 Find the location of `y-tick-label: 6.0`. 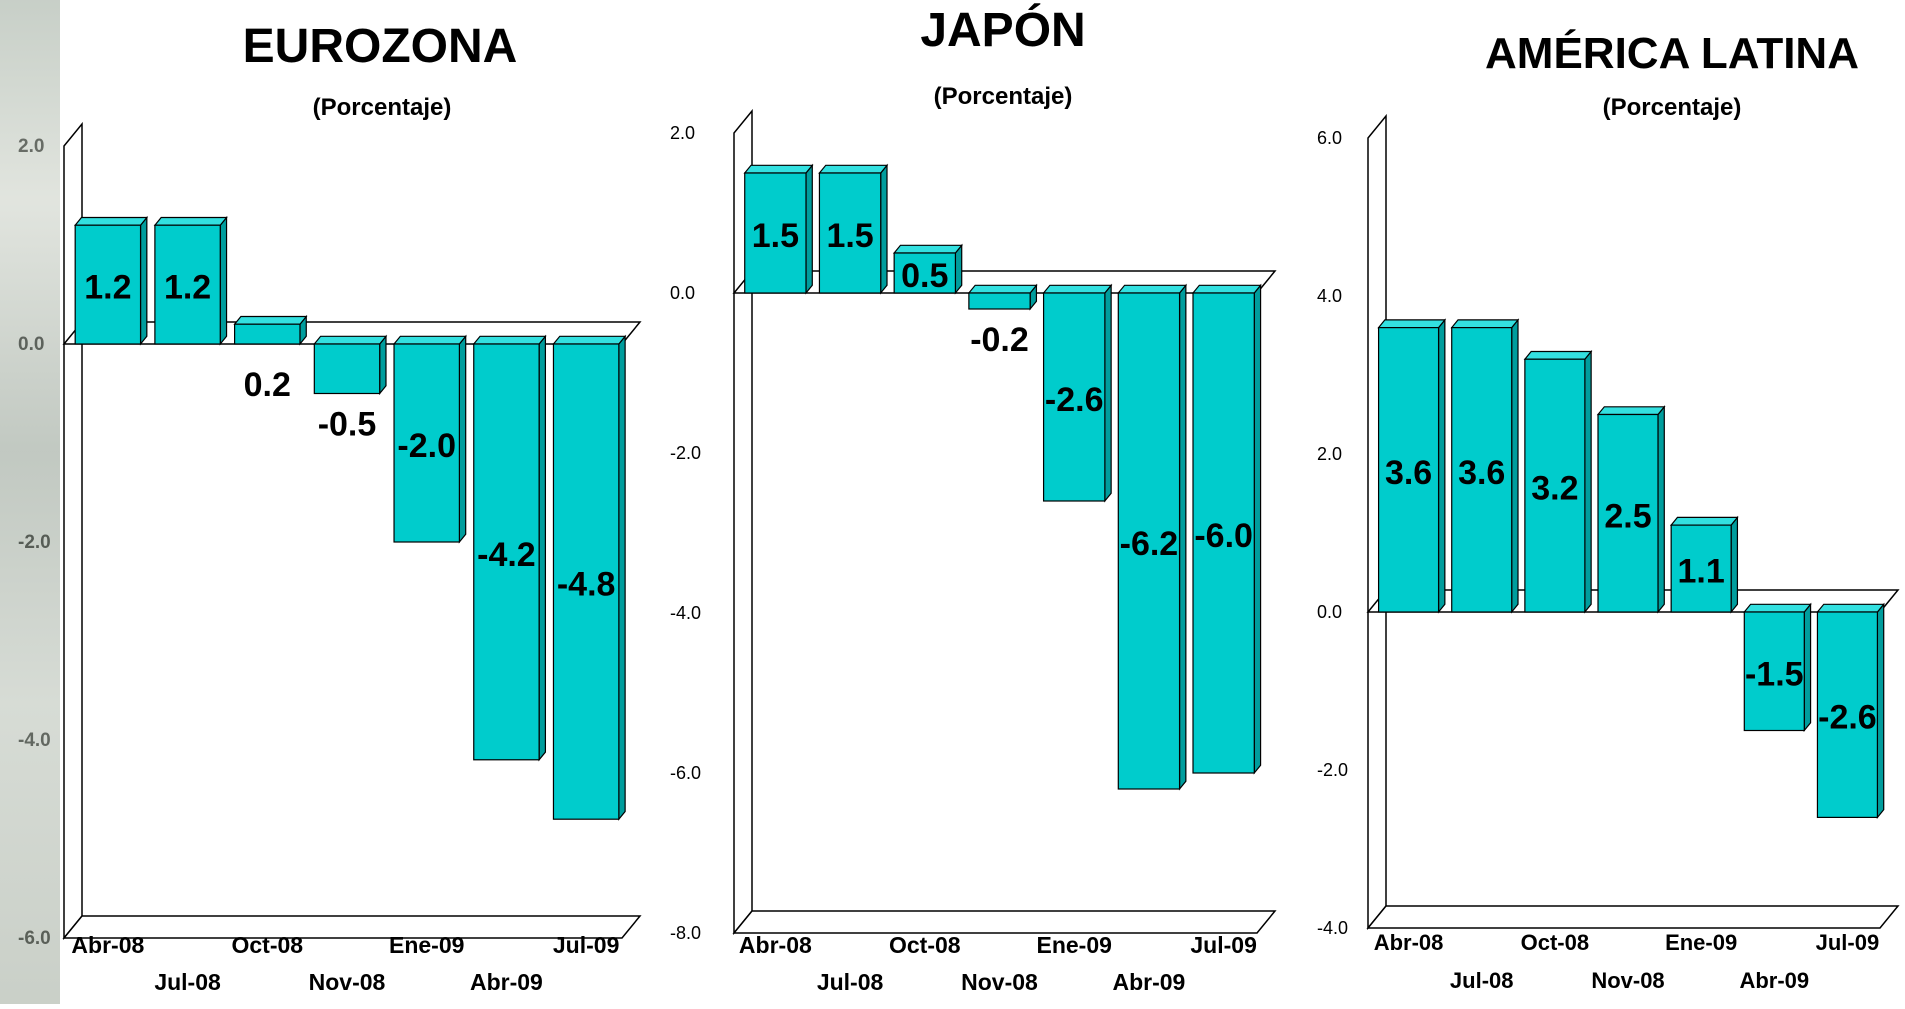

y-tick-label: 6.0 is located at coordinates (1329, 138).